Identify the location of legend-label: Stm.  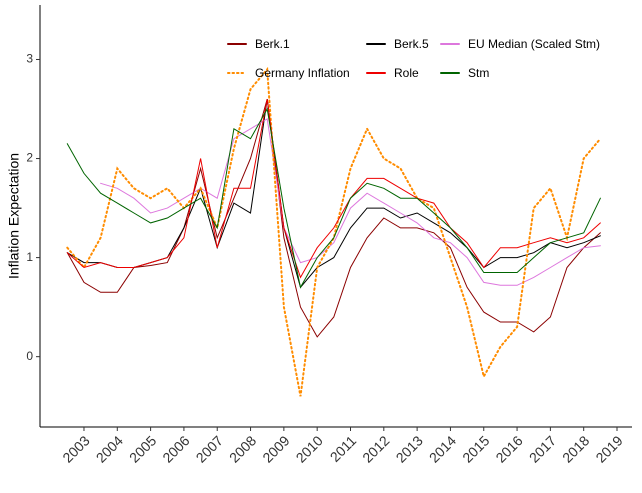
(478, 73).